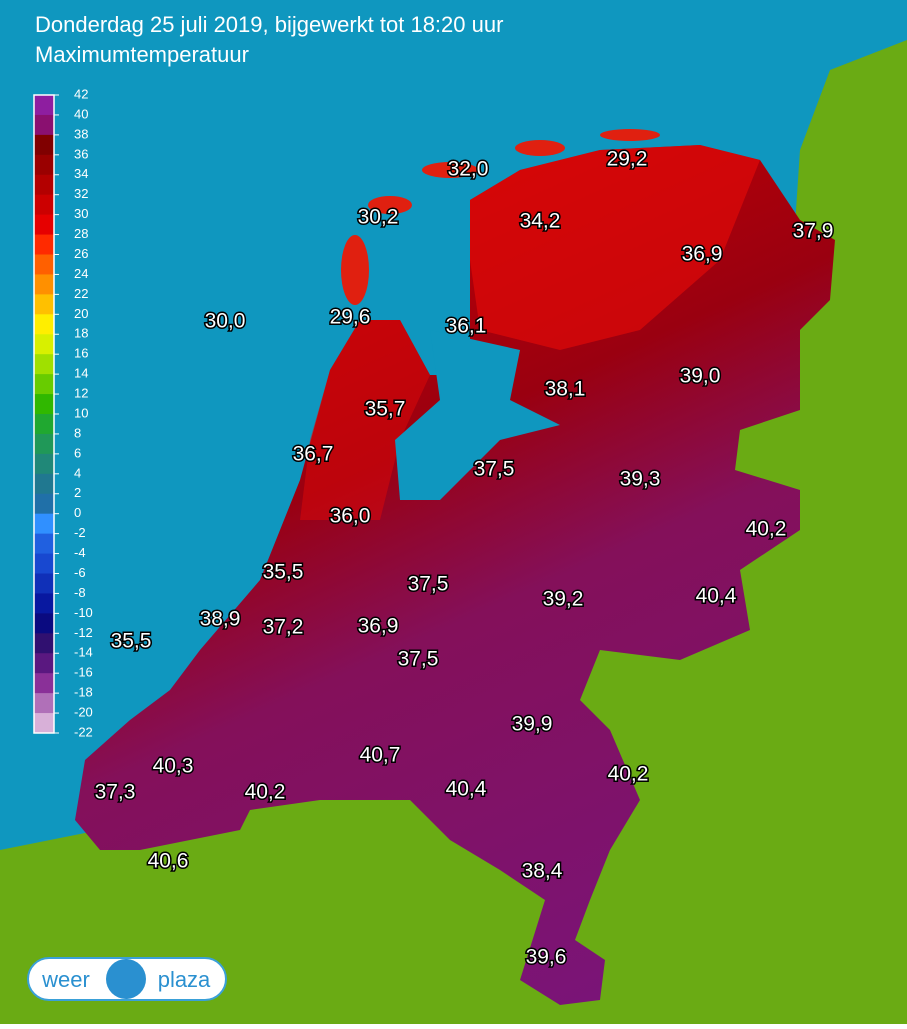 Image resolution: width=907 pixels, height=1029 pixels. What do you see at coordinates (81, 133) in the screenshot?
I see `legend-label: 38` at bounding box center [81, 133].